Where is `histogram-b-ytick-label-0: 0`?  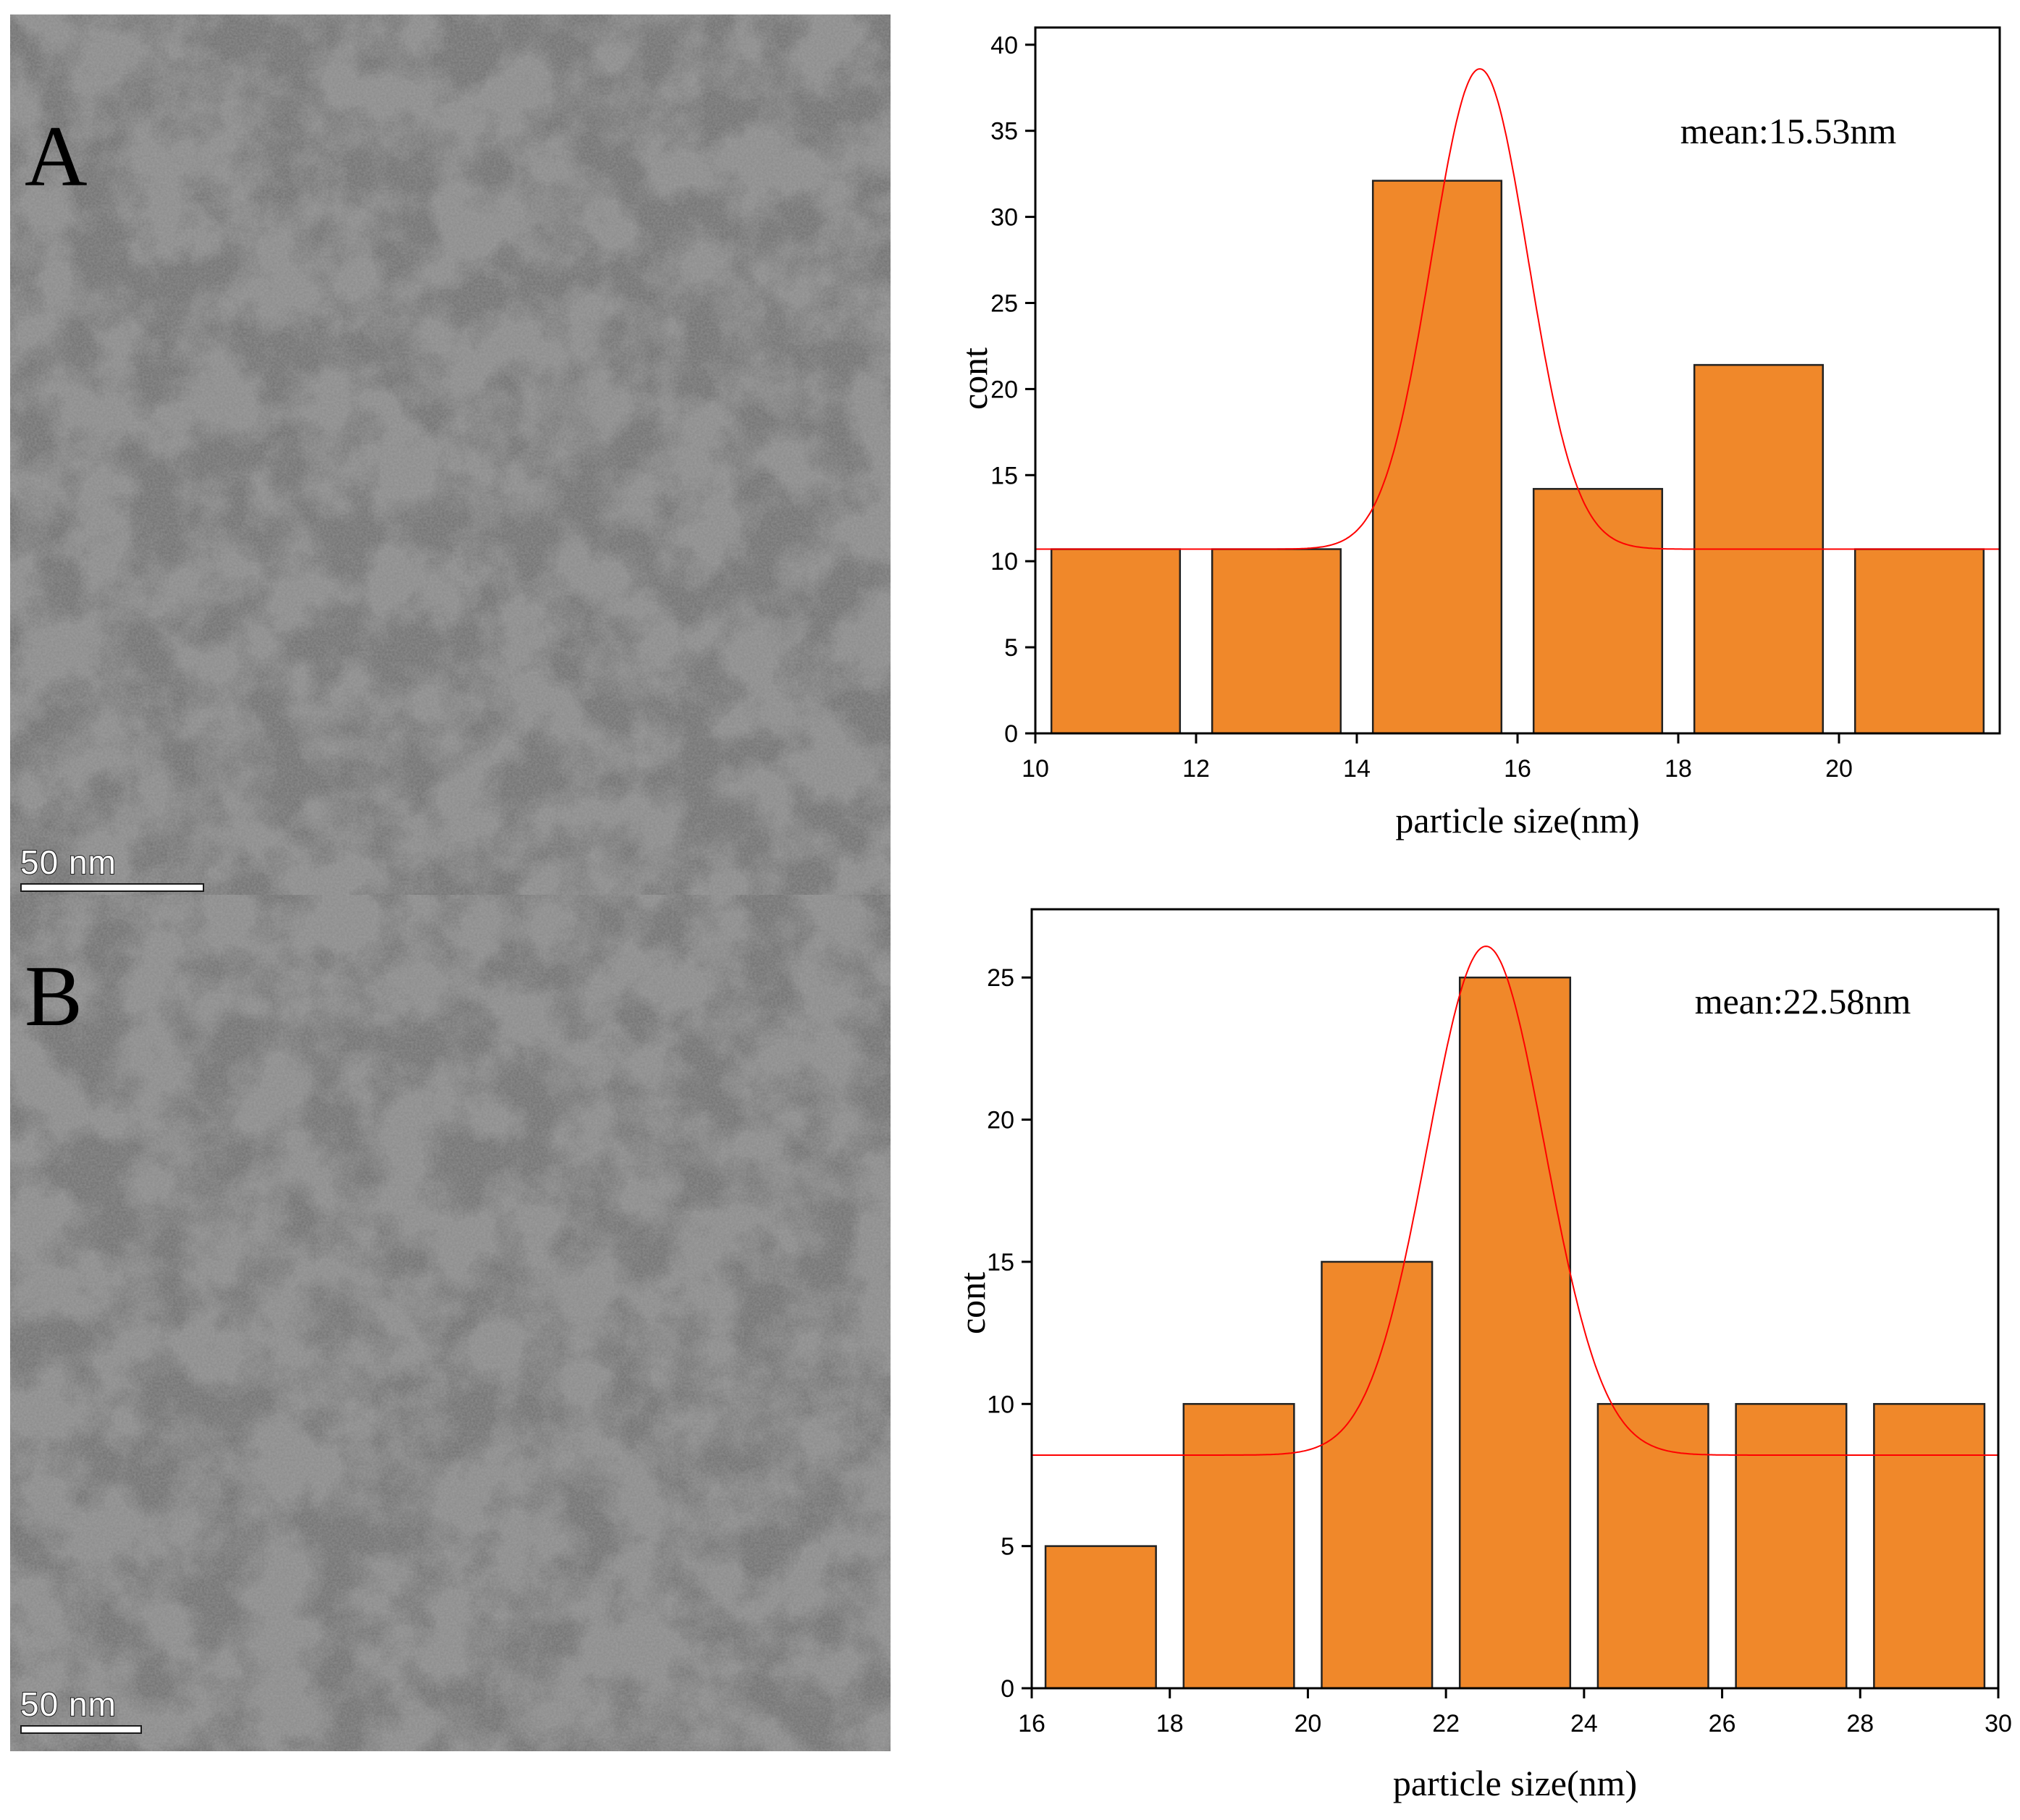 histogram-b-ytick-label-0: 0 is located at coordinates (1007, 1689).